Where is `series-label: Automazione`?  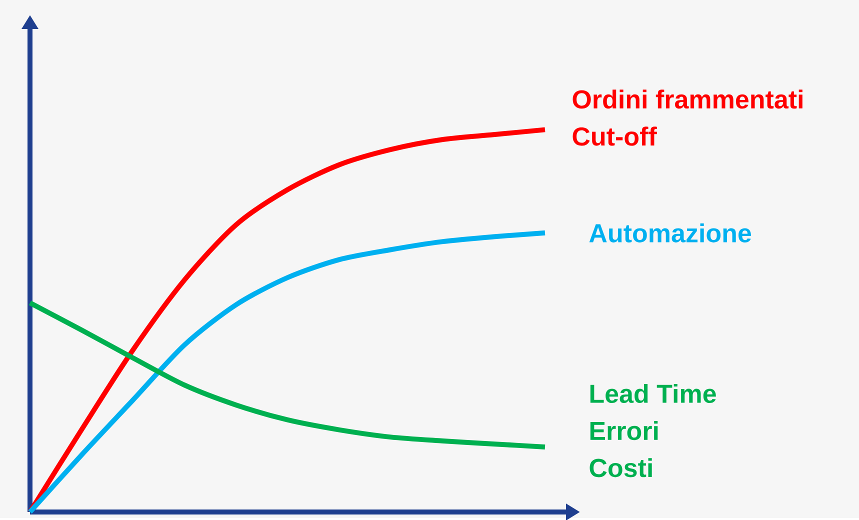
series-label: Automazione is located at coordinates (670, 232).